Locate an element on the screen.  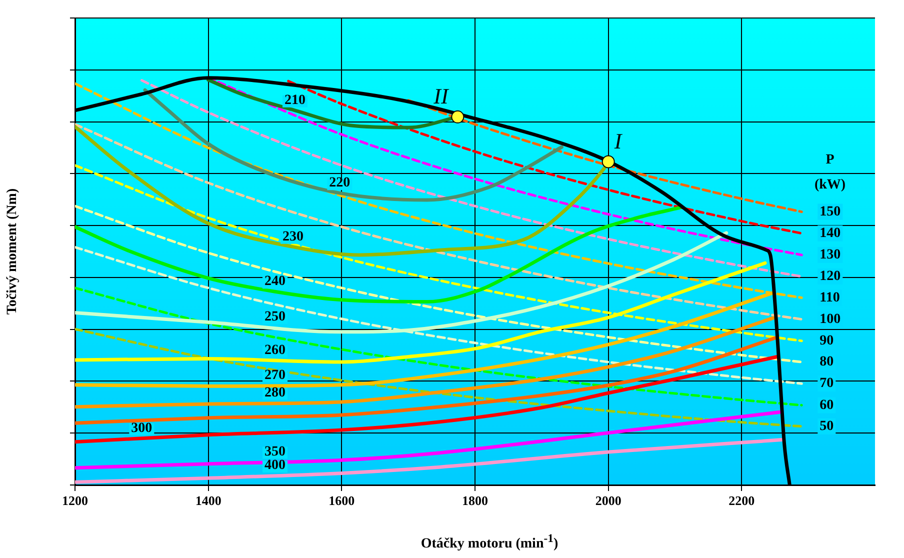
annotation: 100 is located at coordinates (830, 319).